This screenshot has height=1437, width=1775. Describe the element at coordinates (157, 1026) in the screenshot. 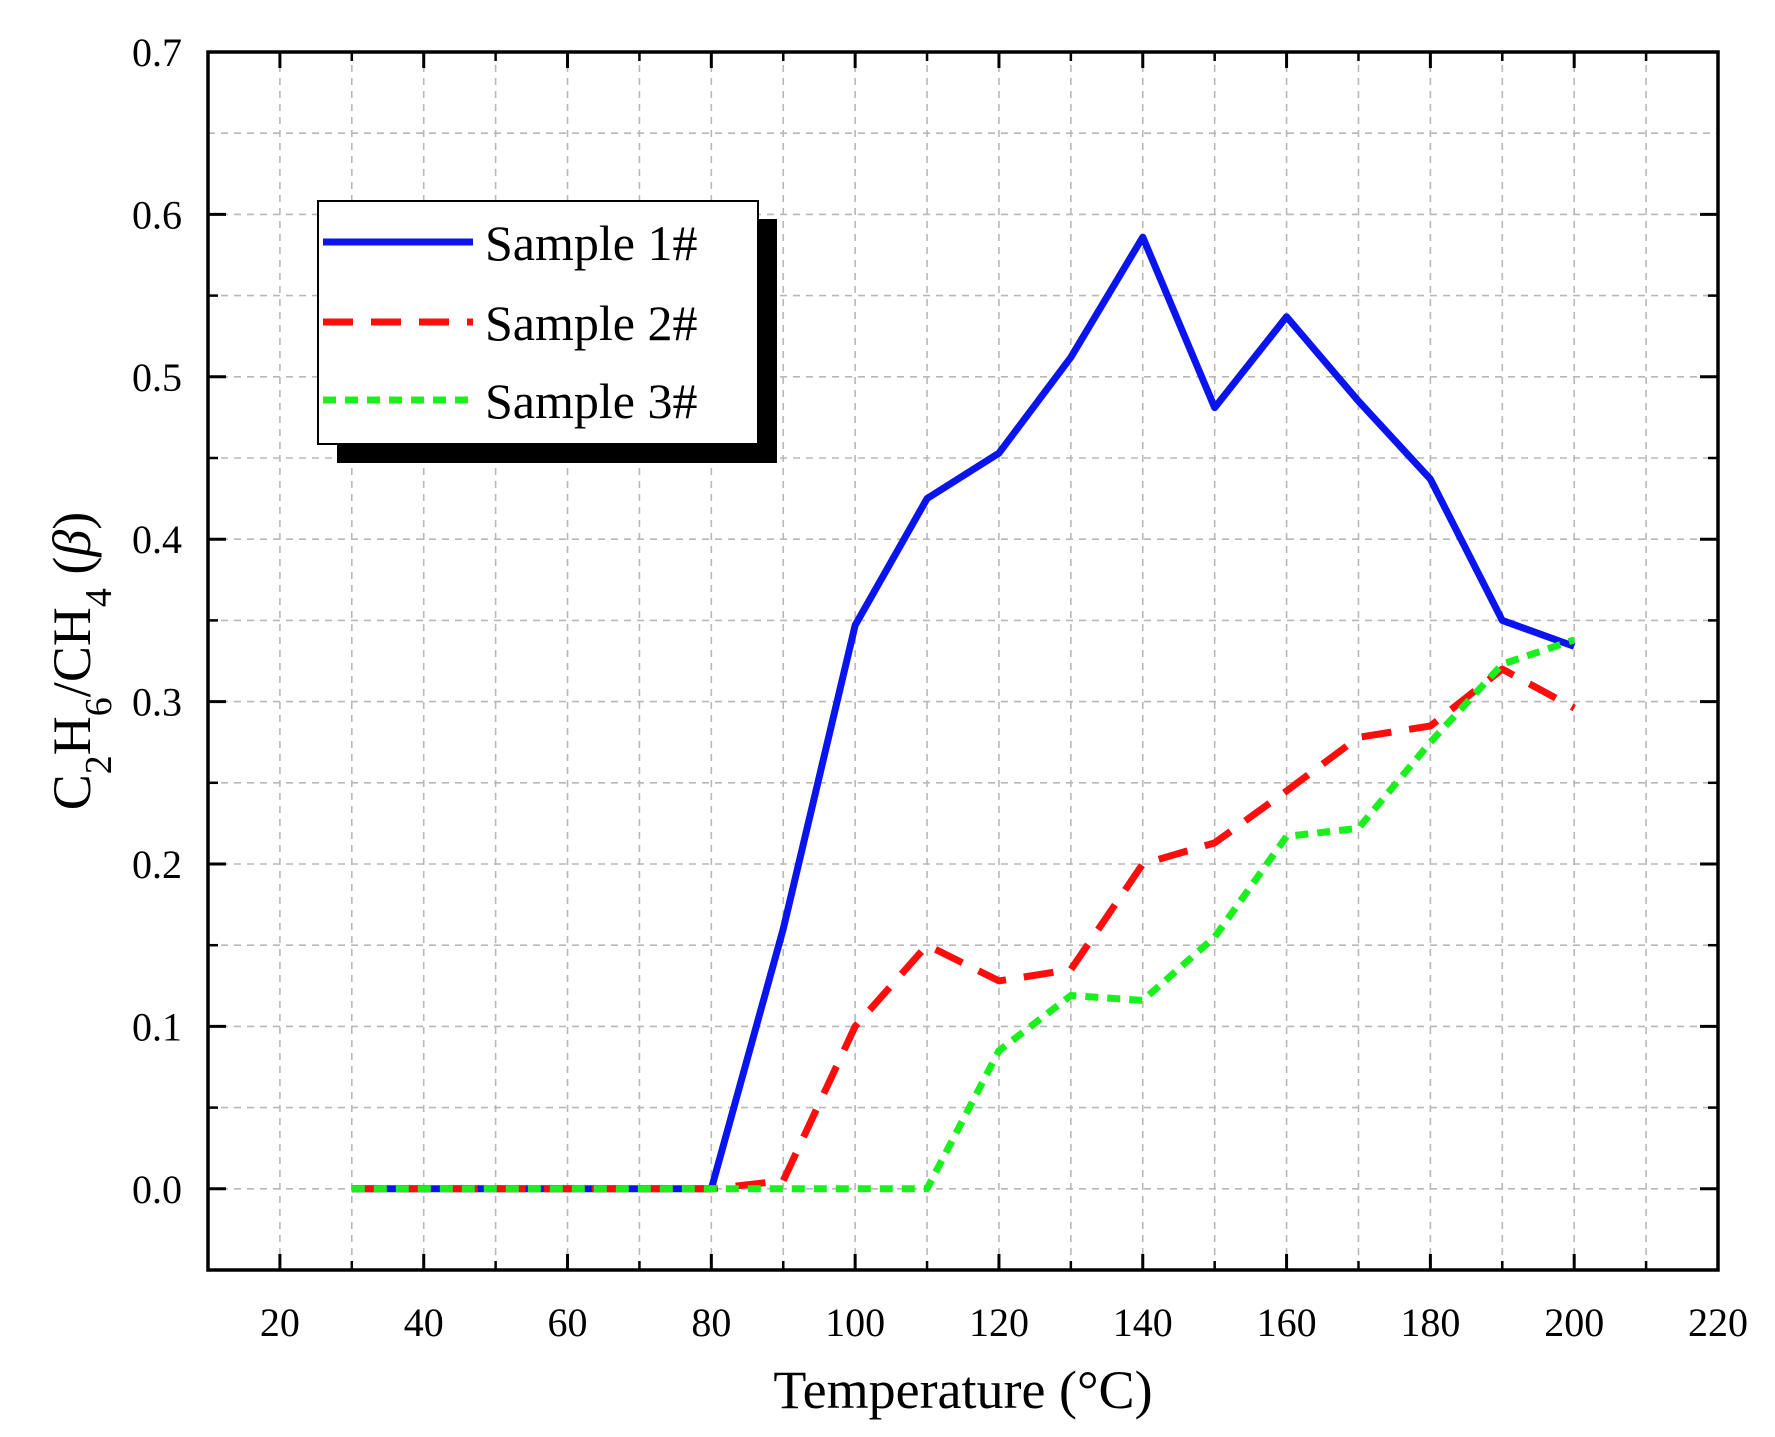

I see `y-tick-label: 0.1` at that location.